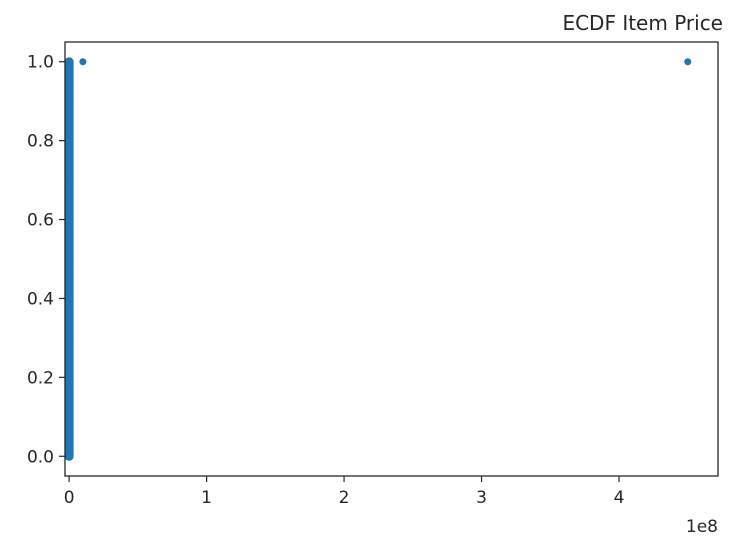 This screenshot has width=736, height=550. What do you see at coordinates (642, 23) in the screenshot?
I see `chart-title: ECDF Item Price` at bounding box center [642, 23].